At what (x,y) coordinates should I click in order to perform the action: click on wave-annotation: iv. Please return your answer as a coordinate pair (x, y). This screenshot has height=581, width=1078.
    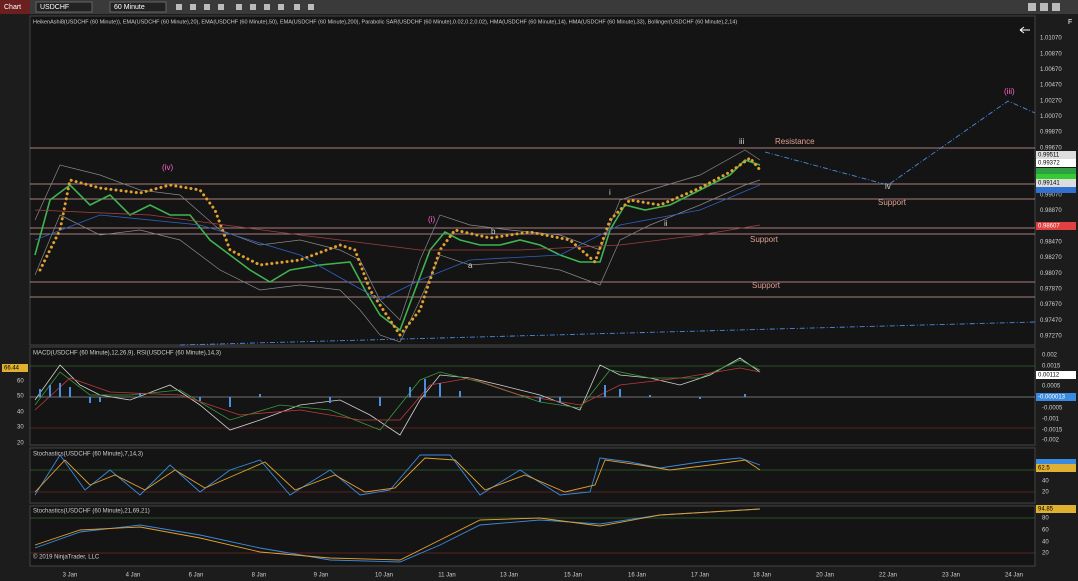
    Looking at the image, I should click on (888, 186).